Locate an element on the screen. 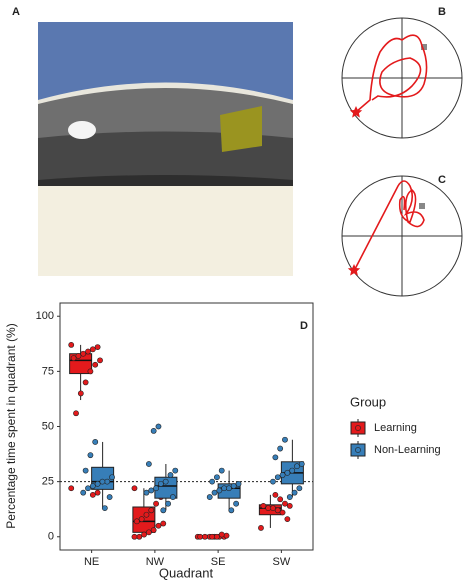 Image resolution: width=474 pixels, height=583 pixels. panel-label: C is located at coordinates (442, 180).